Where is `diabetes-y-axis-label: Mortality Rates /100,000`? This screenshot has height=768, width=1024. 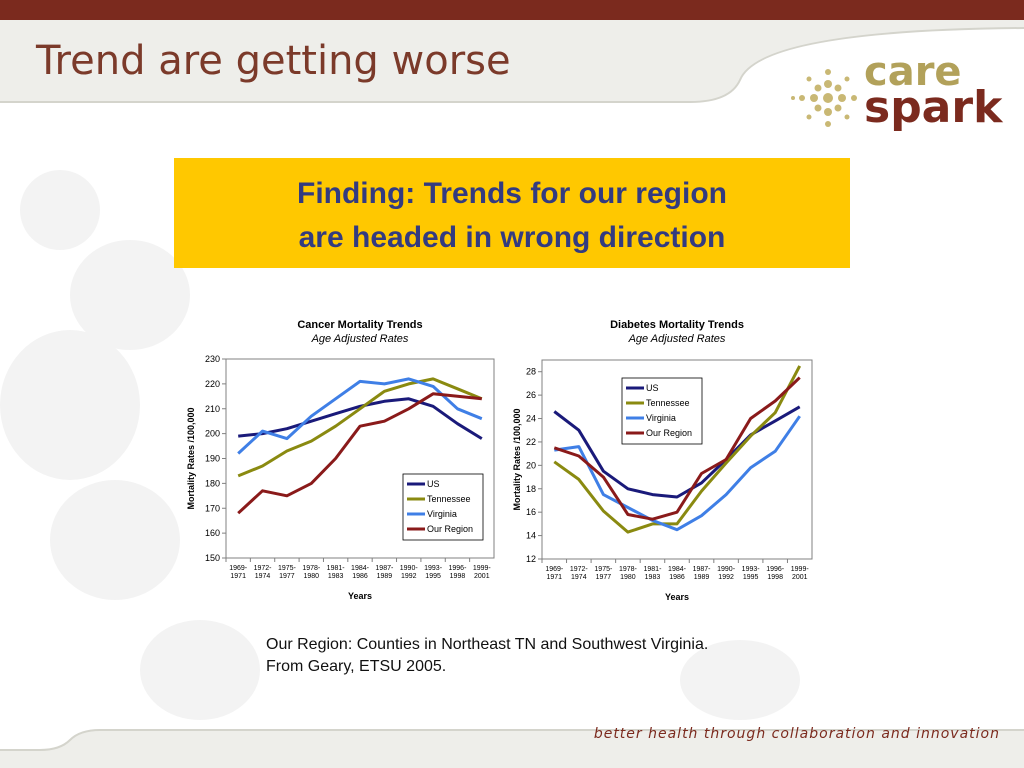 diabetes-y-axis-label: Mortality Rates /100,000 is located at coordinates (517, 459).